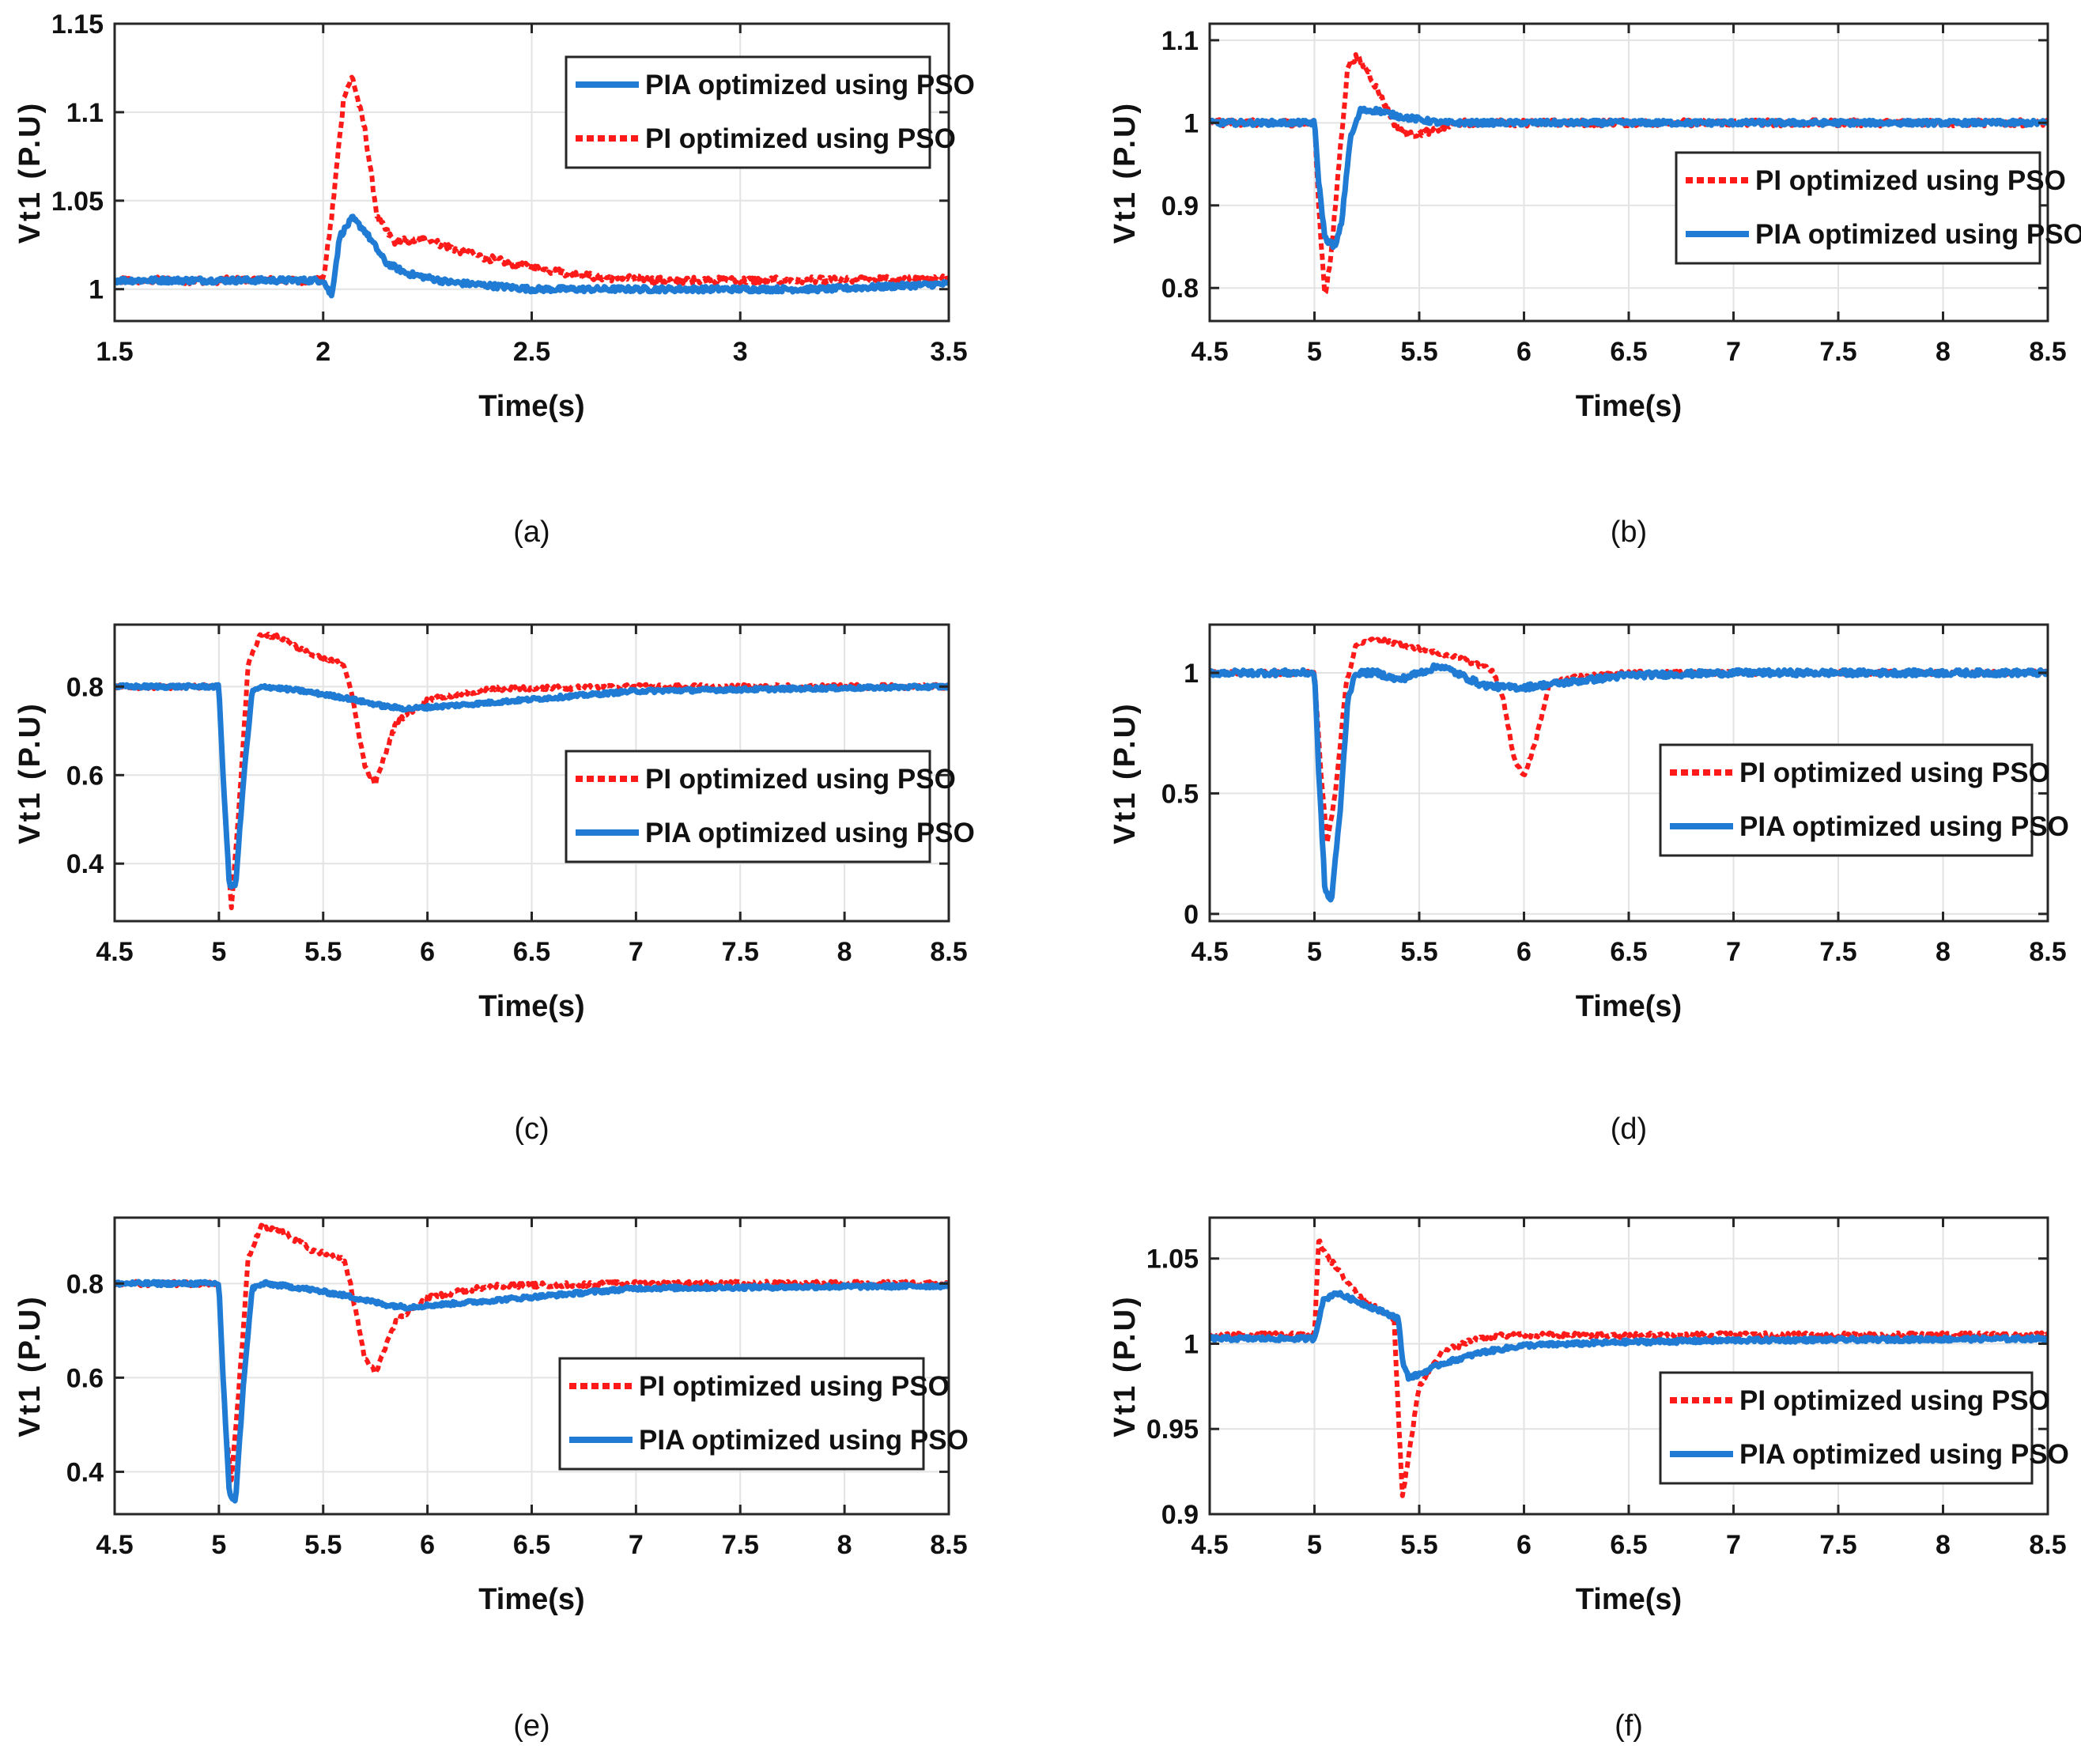  I want to click on x-tick-label: 2.5, so click(531, 352).